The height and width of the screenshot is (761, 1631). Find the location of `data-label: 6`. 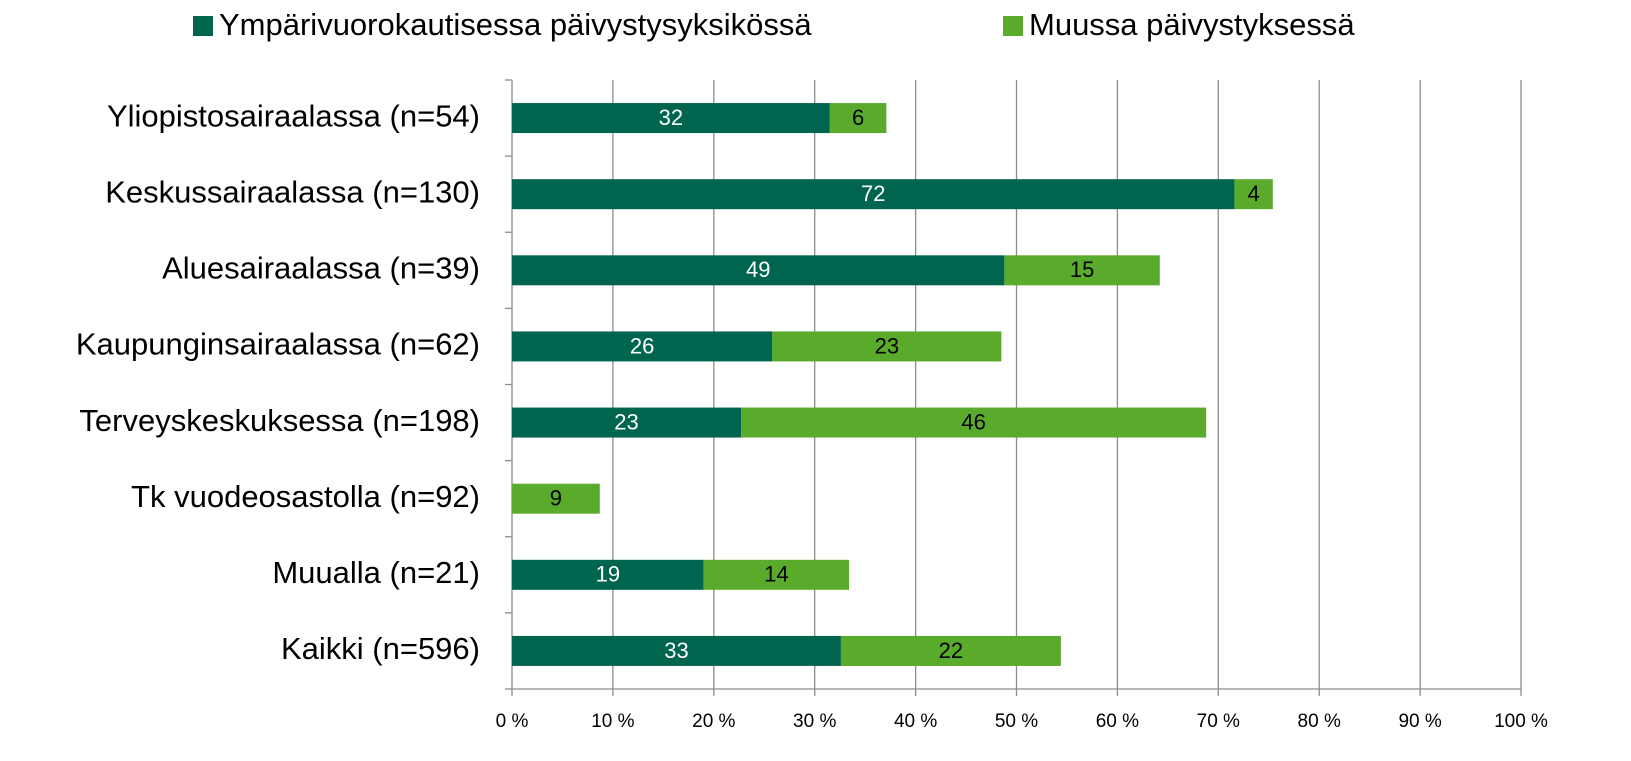

data-label: 6 is located at coordinates (858, 117).